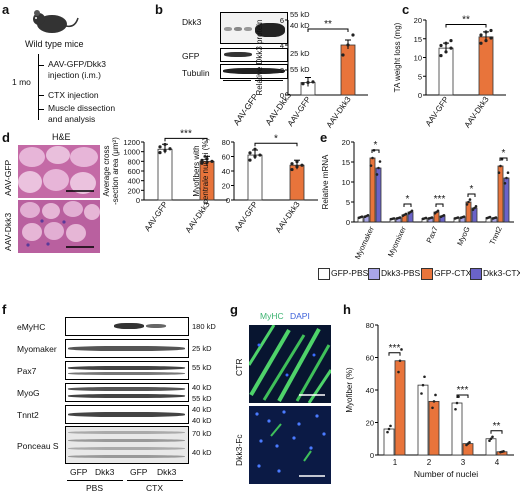 The width and height of the screenshot is (520, 495). Describe the element at coordinates (420, 95) in the screenshot. I see `chart-c-ytick-label-0: 0` at that location.